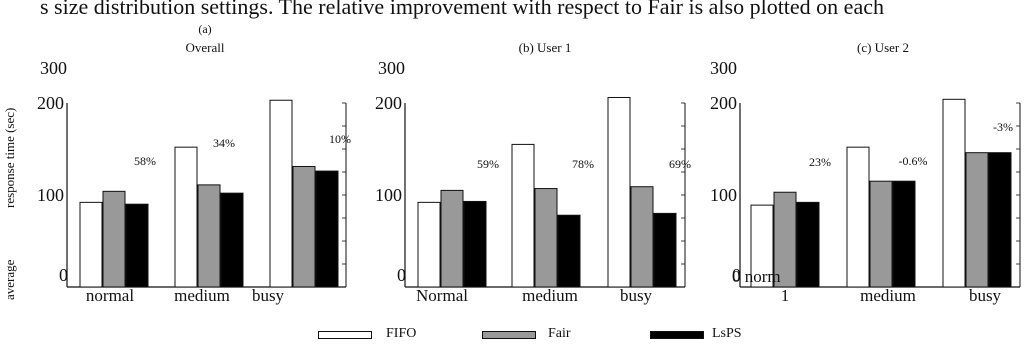 The width and height of the screenshot is (1026, 352). Describe the element at coordinates (756, 276) in the screenshot. I see `x-tick-label-extra: 0 norm` at that location.